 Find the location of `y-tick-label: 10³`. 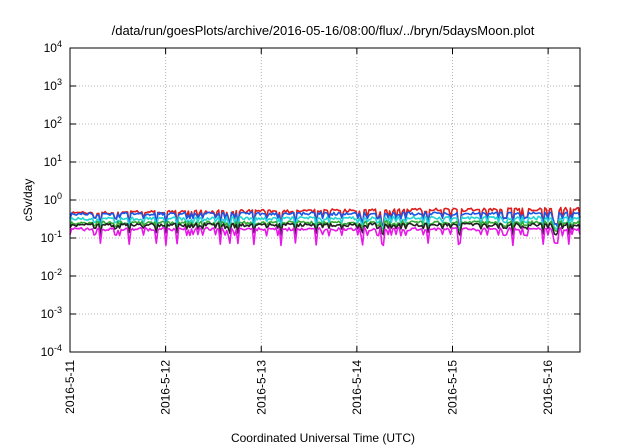

y-tick-label: 10³ is located at coordinates (53, 85).